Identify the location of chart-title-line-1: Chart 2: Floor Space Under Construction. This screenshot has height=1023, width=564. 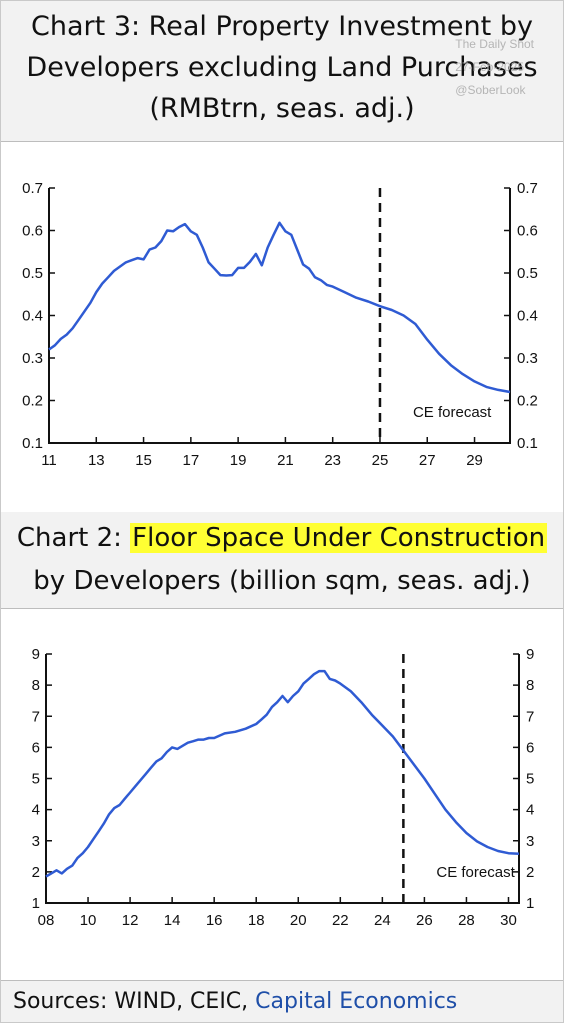
(282, 538).